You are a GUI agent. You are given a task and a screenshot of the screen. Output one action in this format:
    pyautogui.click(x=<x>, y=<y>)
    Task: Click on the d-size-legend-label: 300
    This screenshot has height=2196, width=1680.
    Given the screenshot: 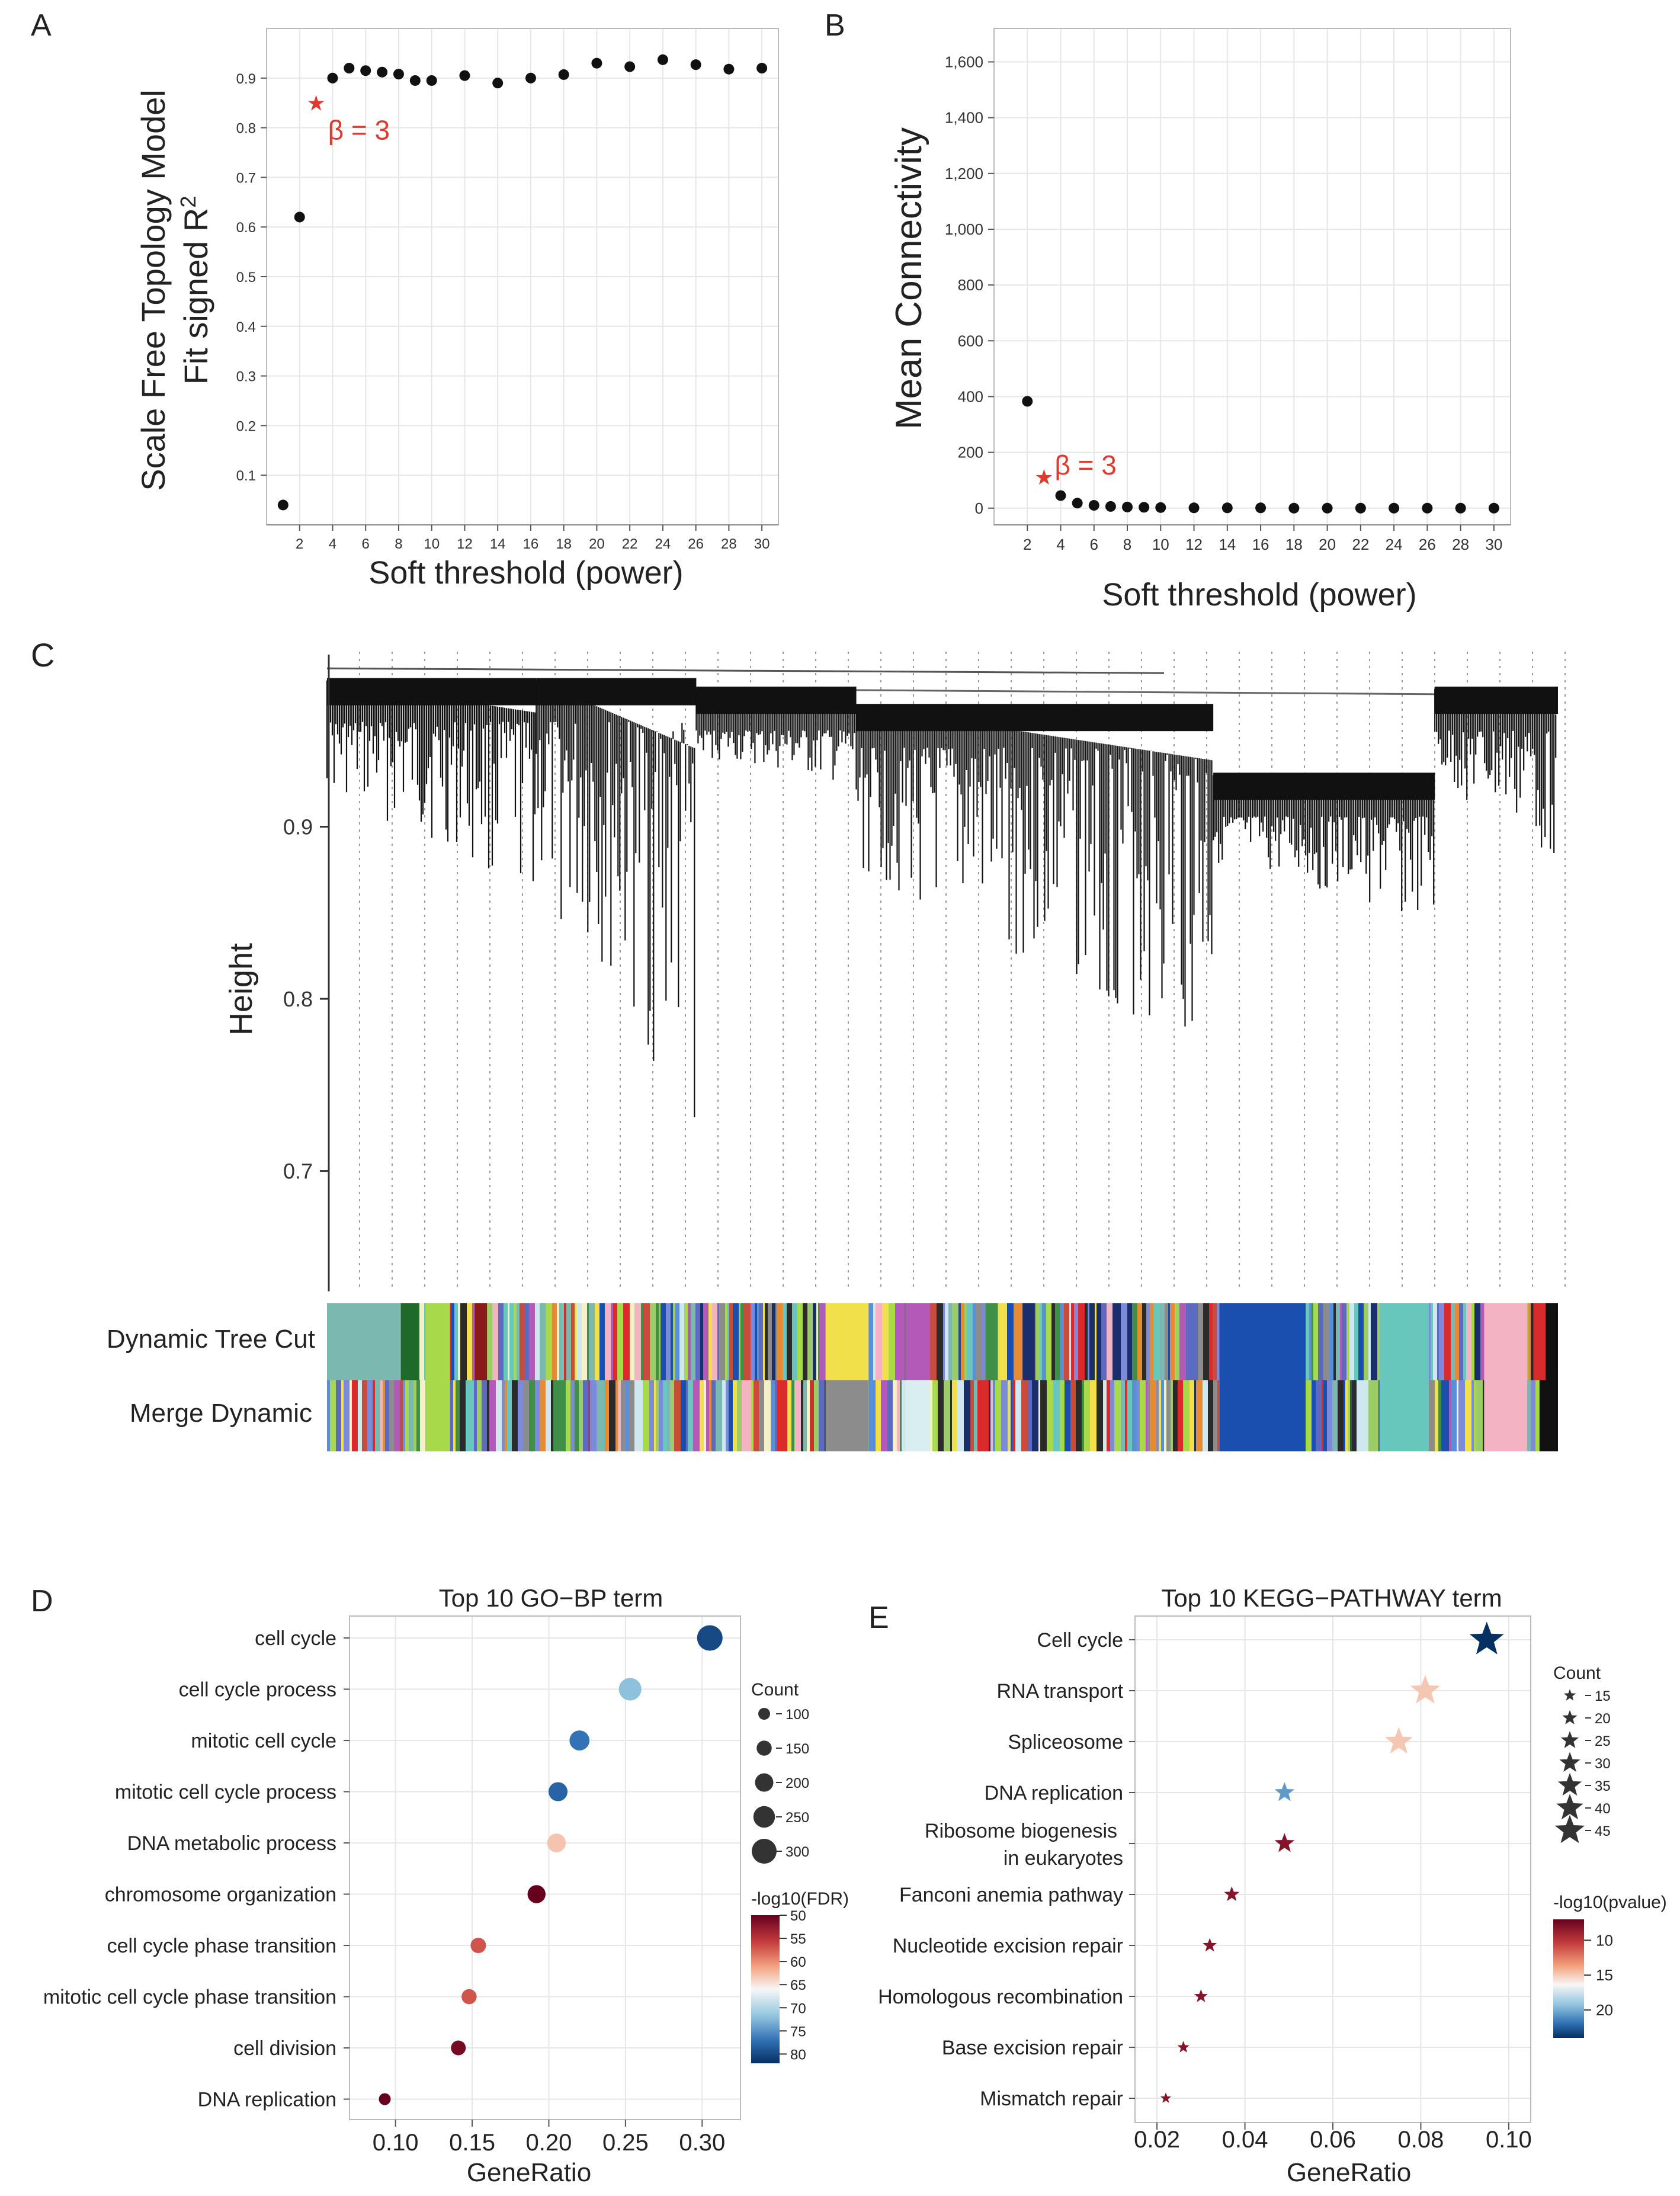 What is the action you would take?
    pyautogui.click(x=797, y=1852)
    